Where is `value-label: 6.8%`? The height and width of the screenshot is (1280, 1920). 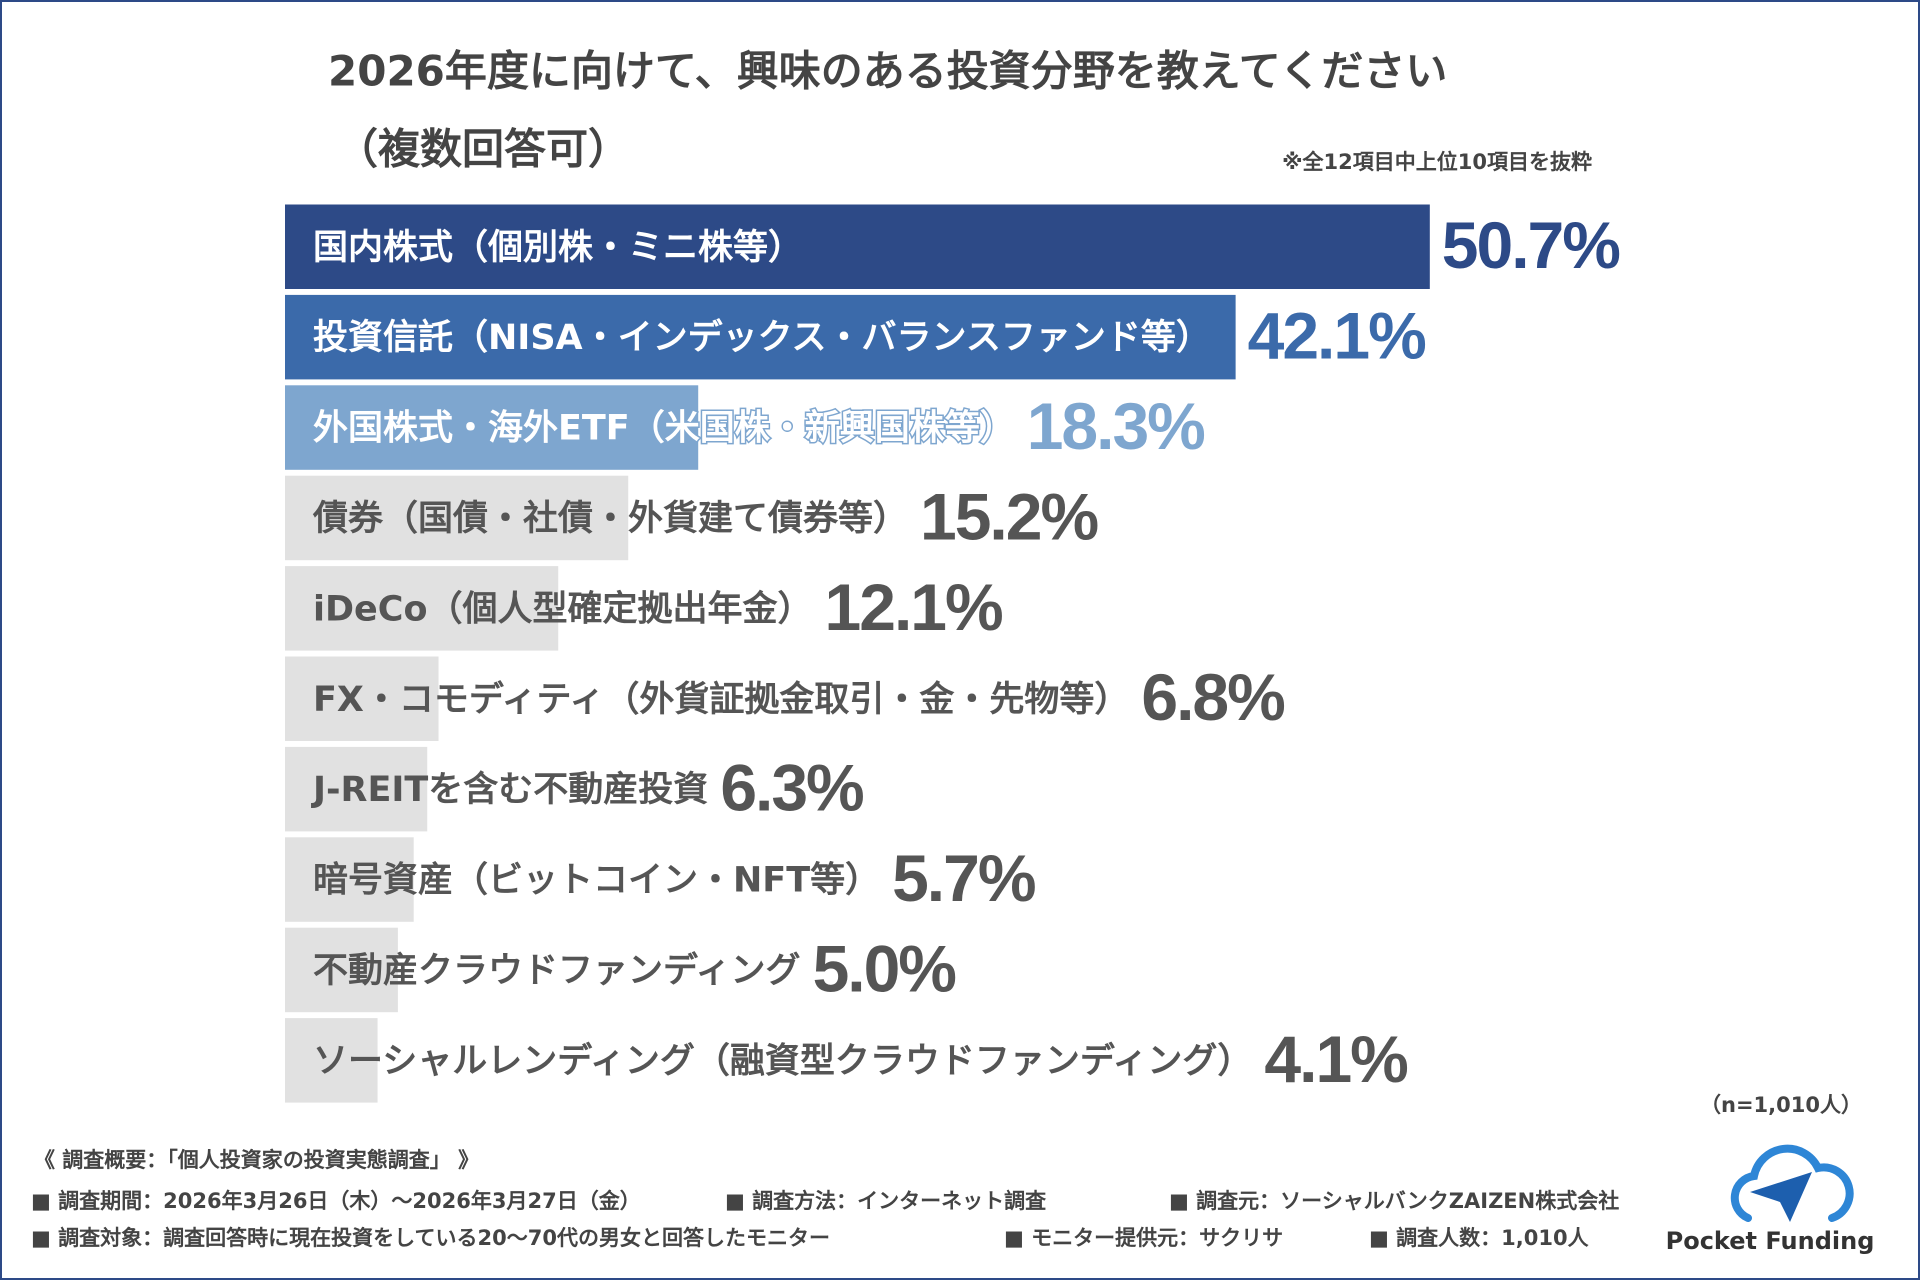 value-label: 6.8% is located at coordinates (1212, 697).